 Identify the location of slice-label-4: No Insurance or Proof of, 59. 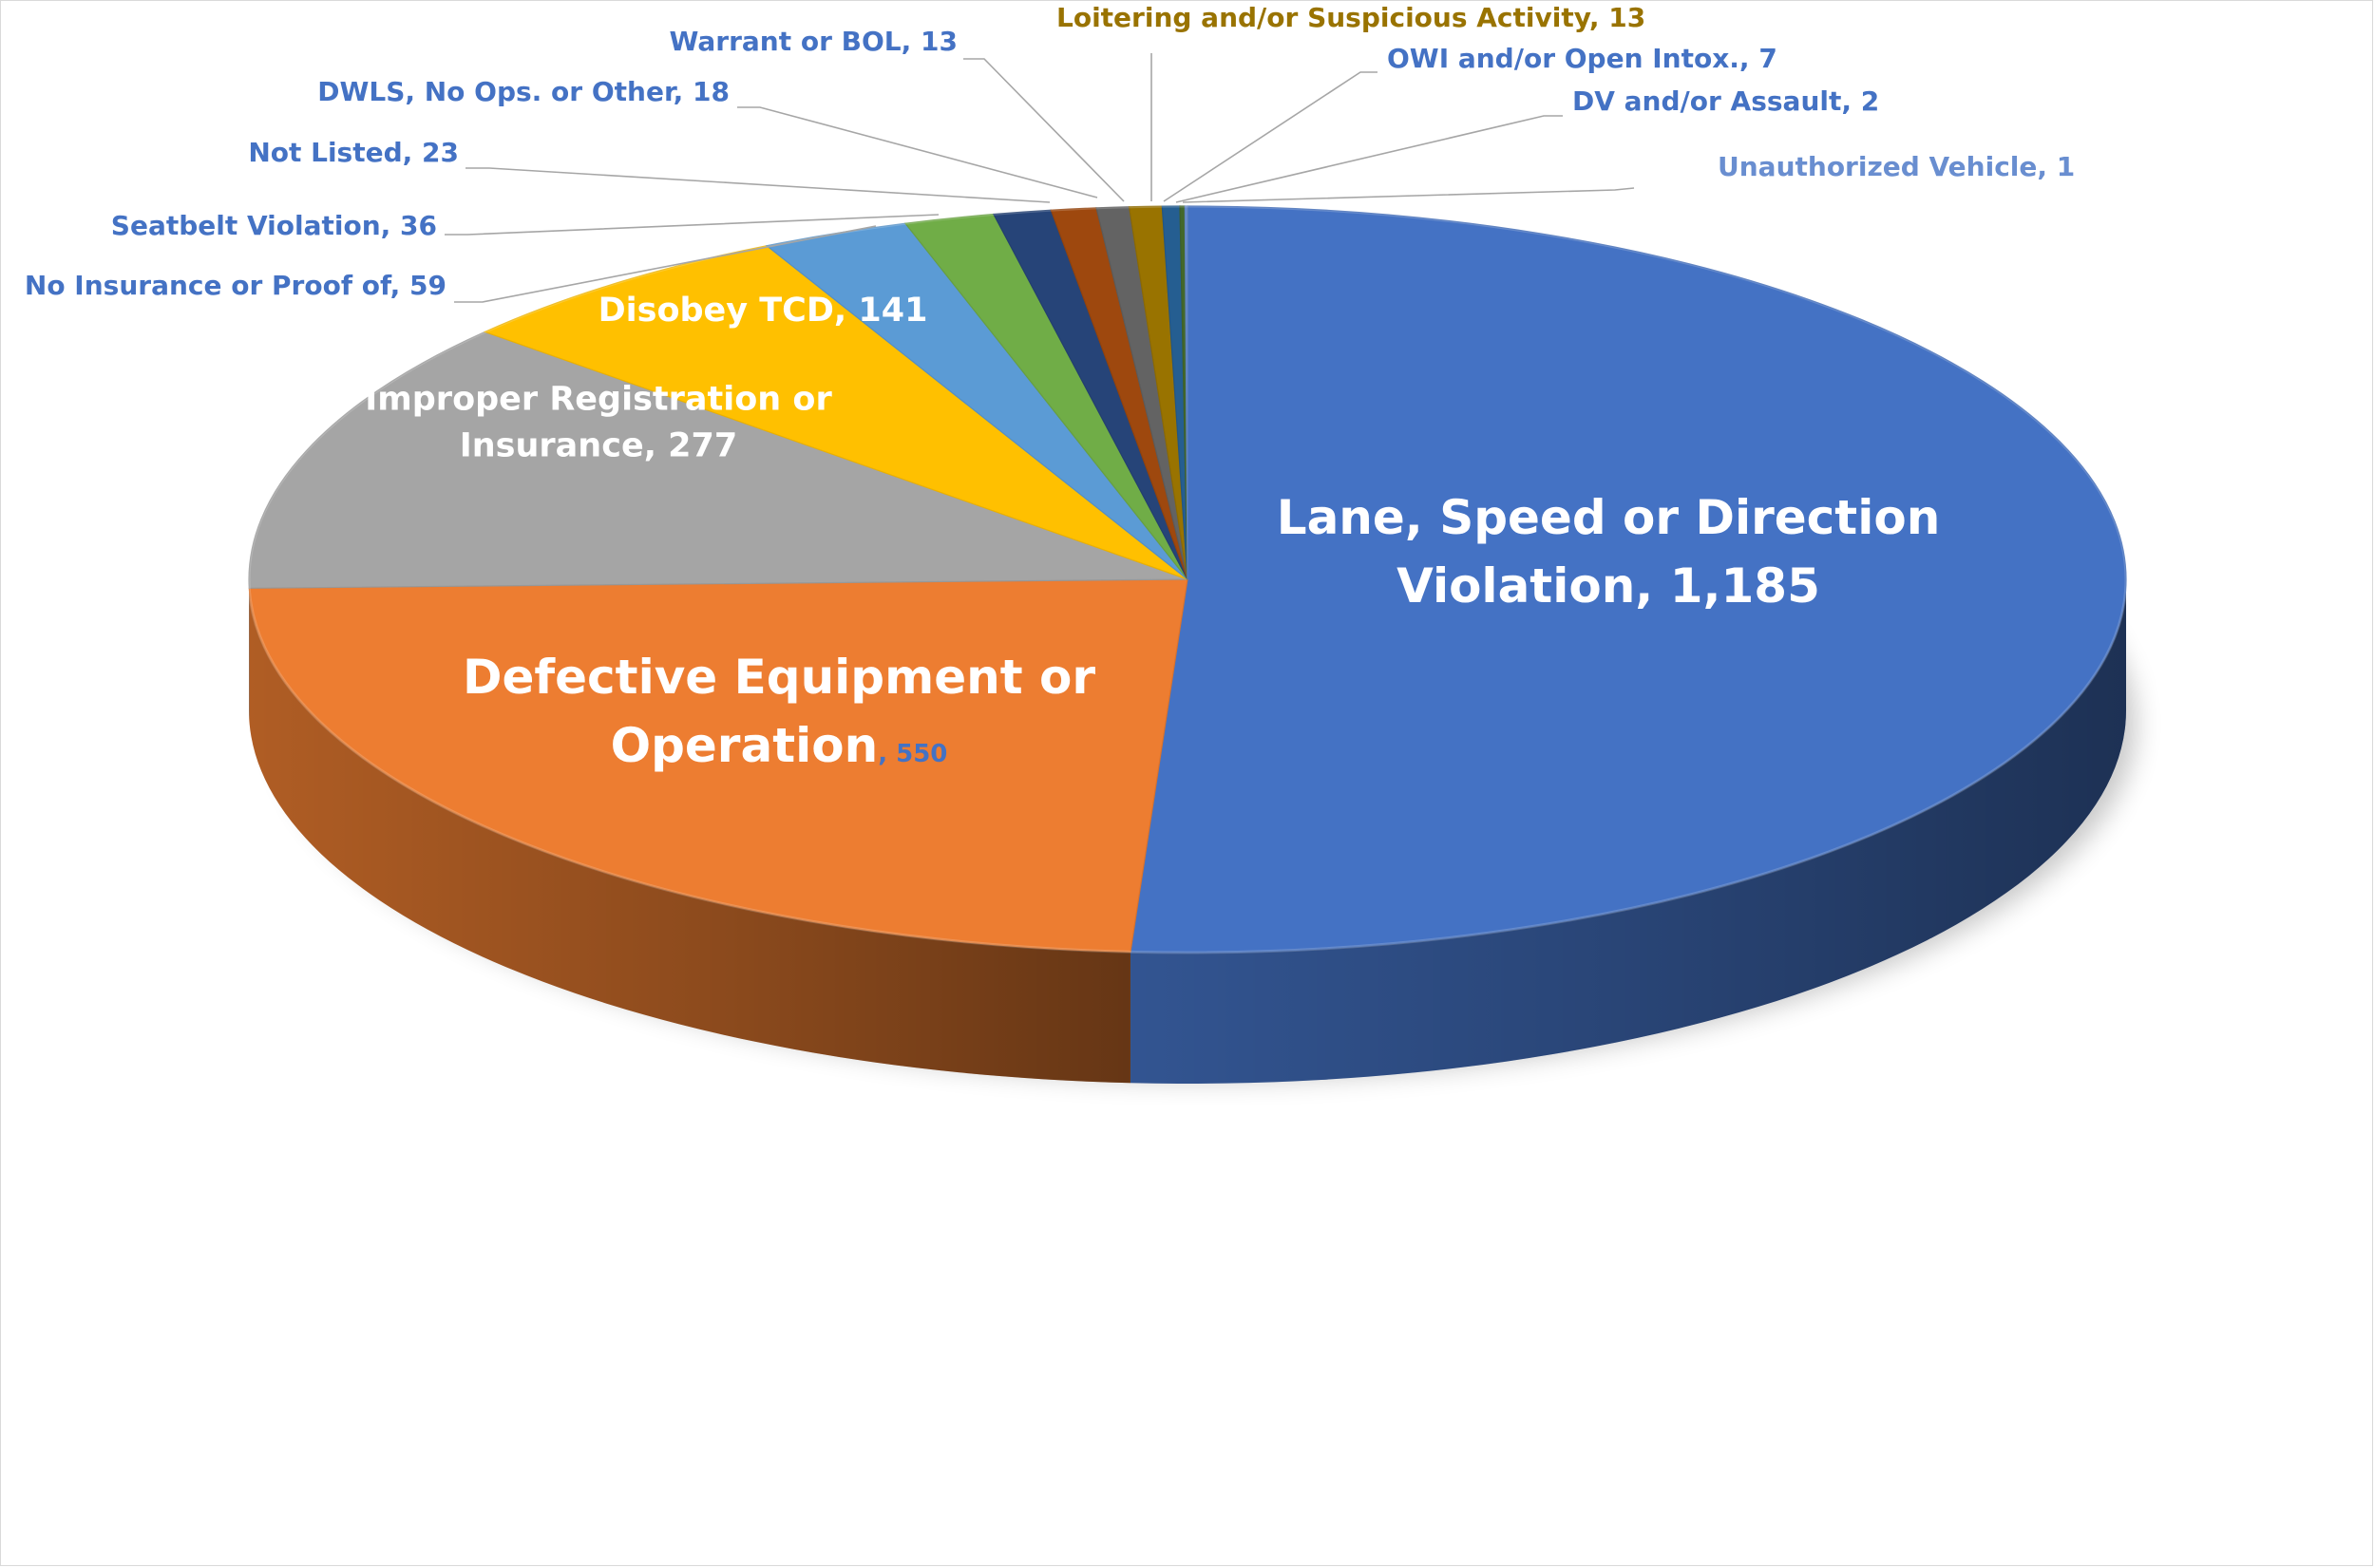
(235, 285).